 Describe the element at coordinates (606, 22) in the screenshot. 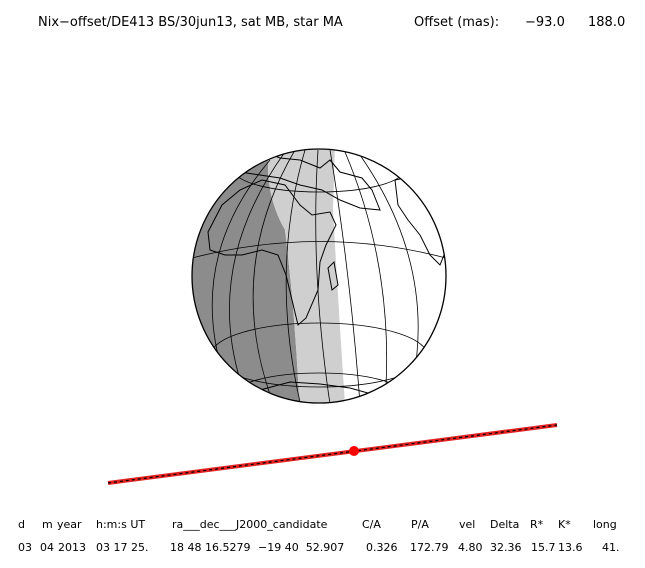

I see `offset-y: 188.0` at that location.